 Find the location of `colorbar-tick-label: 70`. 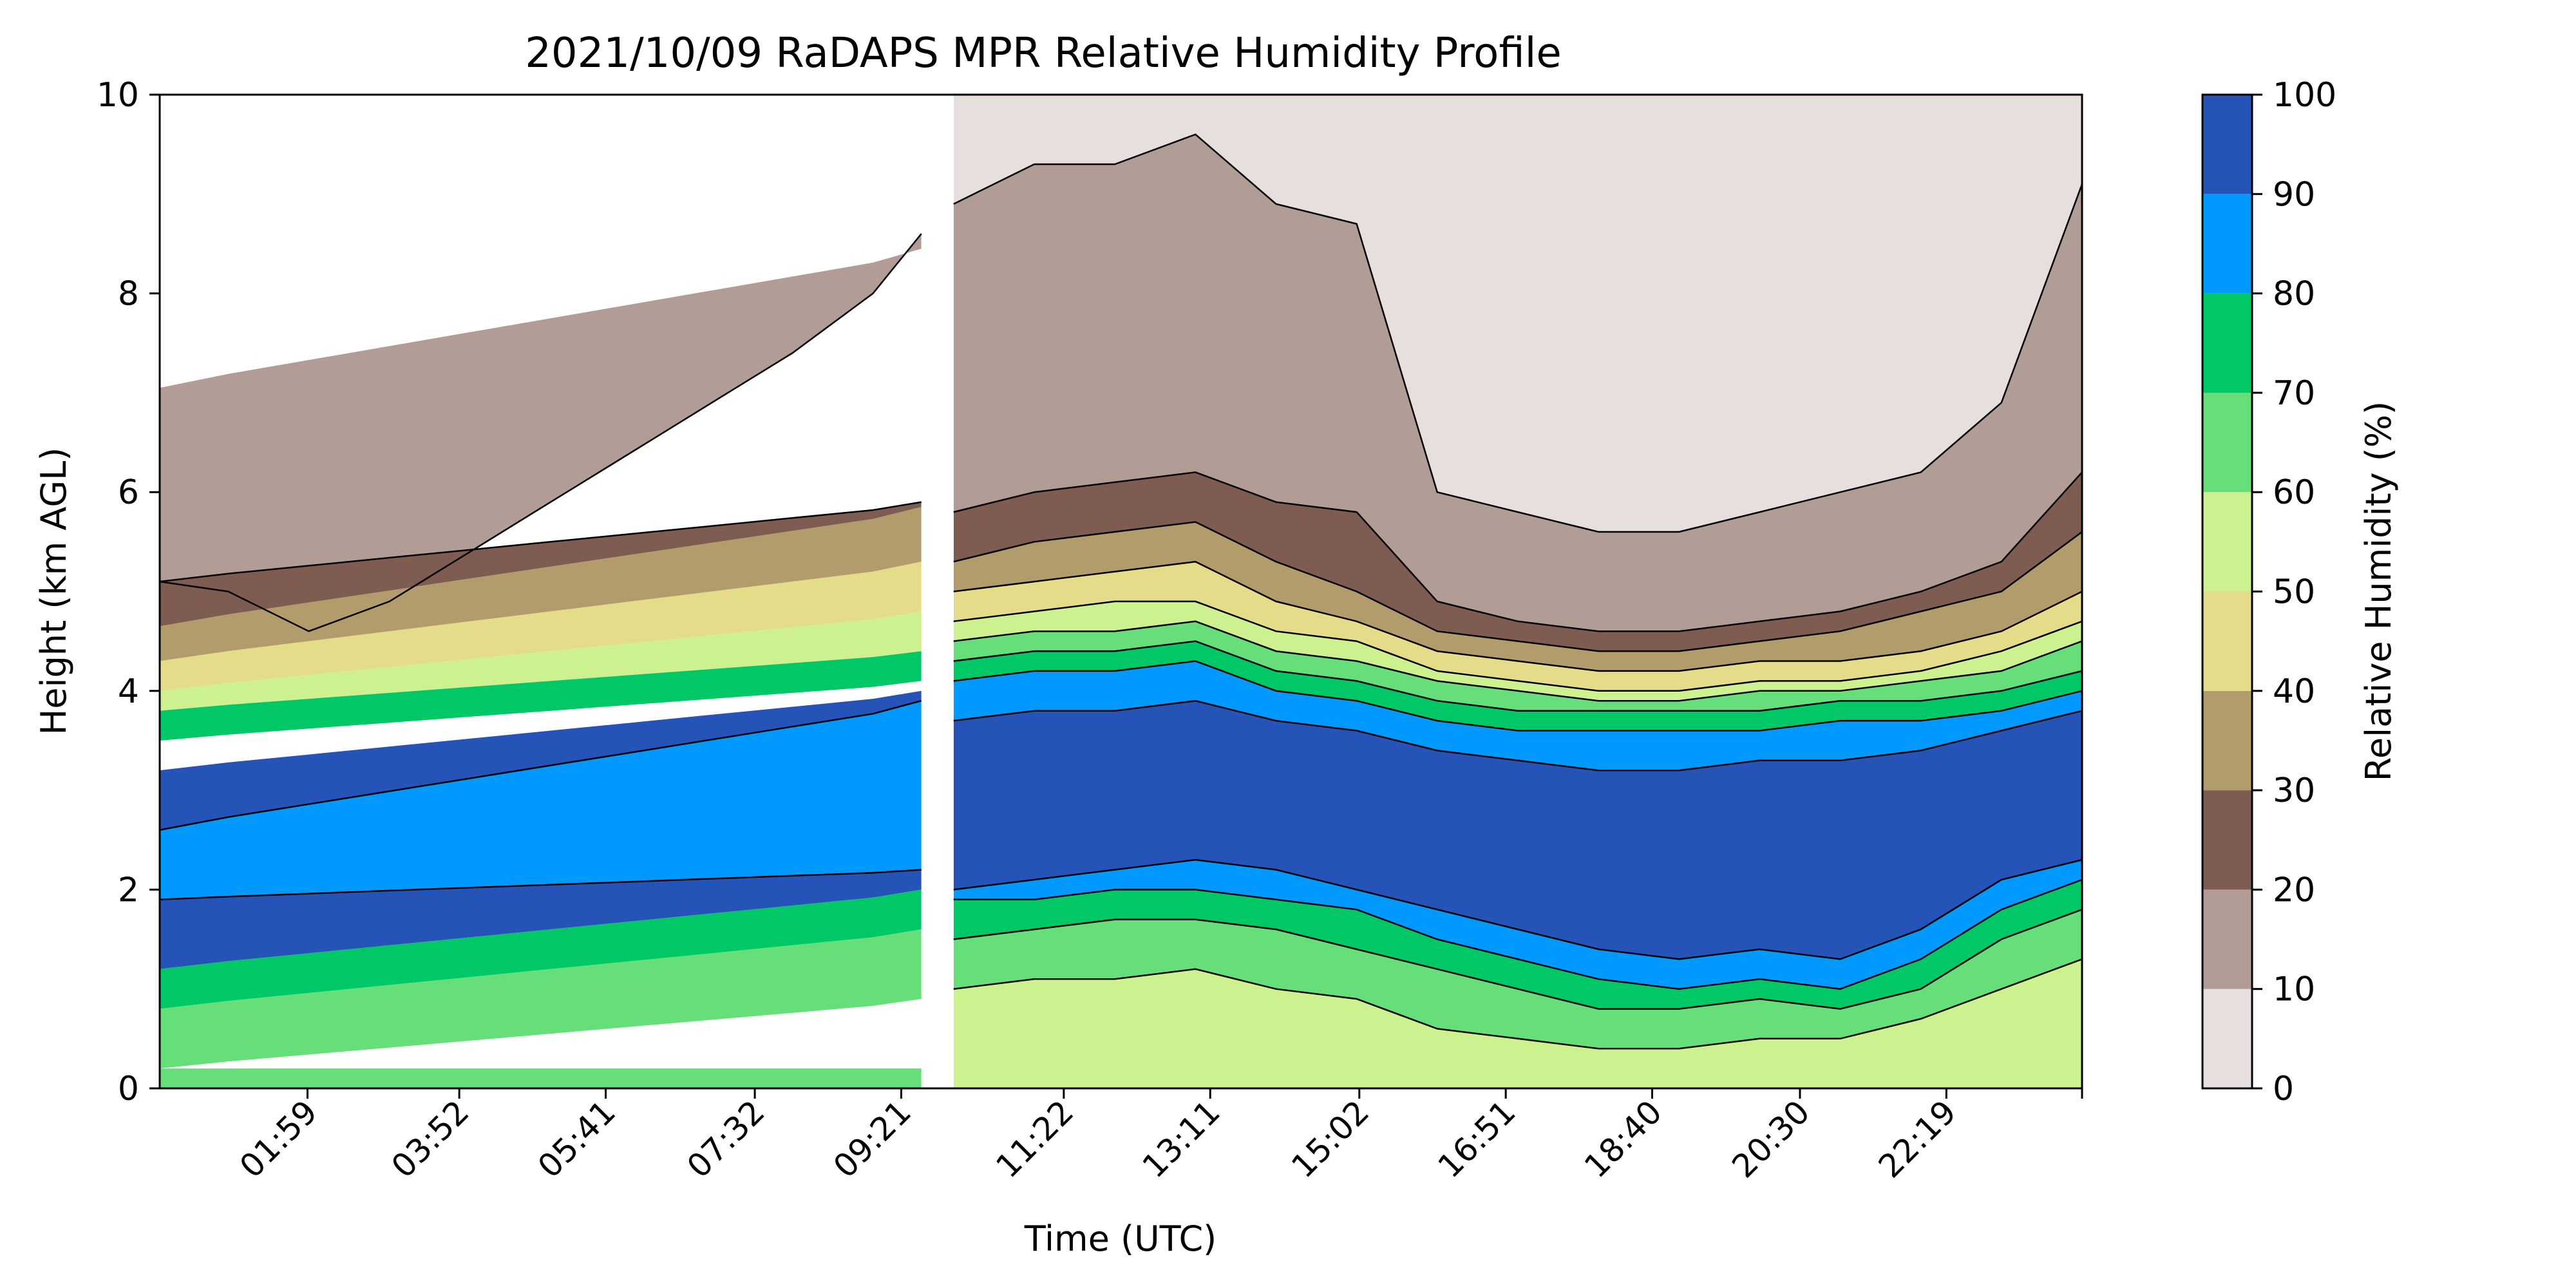

colorbar-tick-label: 70 is located at coordinates (2294, 394).